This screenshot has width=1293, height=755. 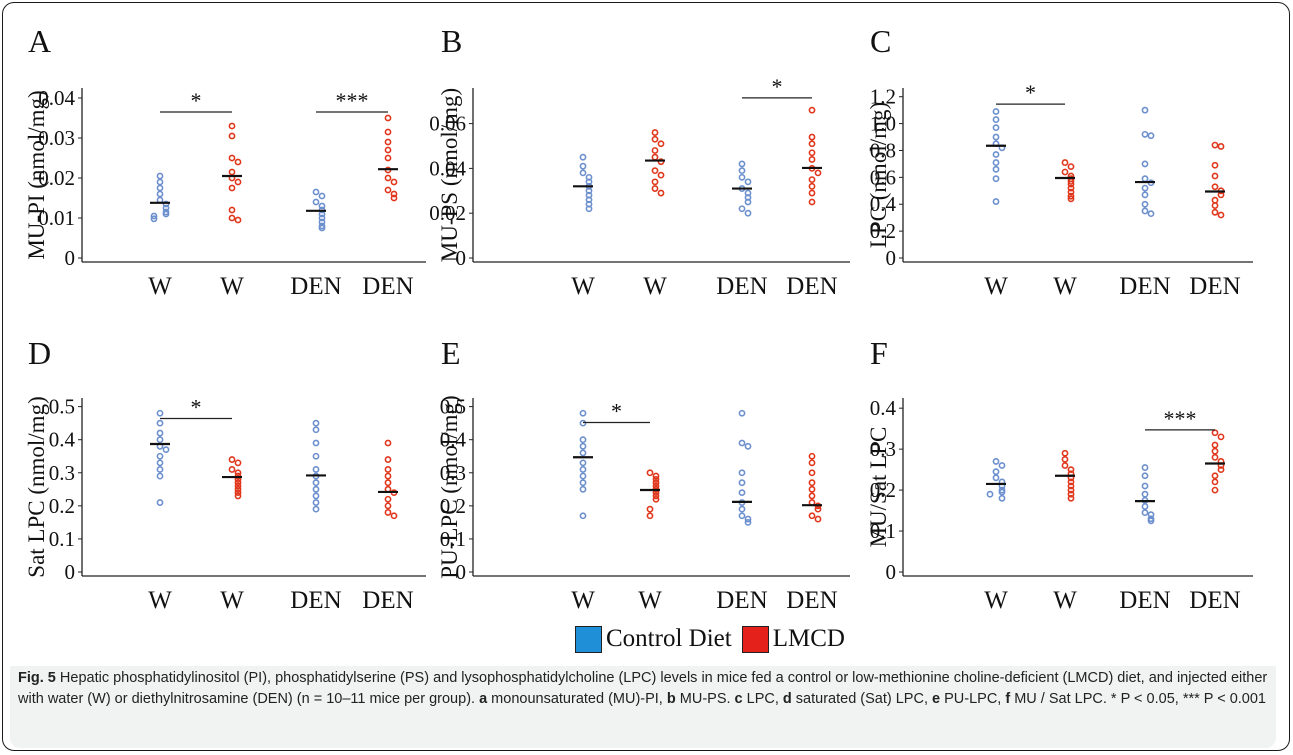 I want to click on y-tick-label: 0.2, so click(x=883, y=231).